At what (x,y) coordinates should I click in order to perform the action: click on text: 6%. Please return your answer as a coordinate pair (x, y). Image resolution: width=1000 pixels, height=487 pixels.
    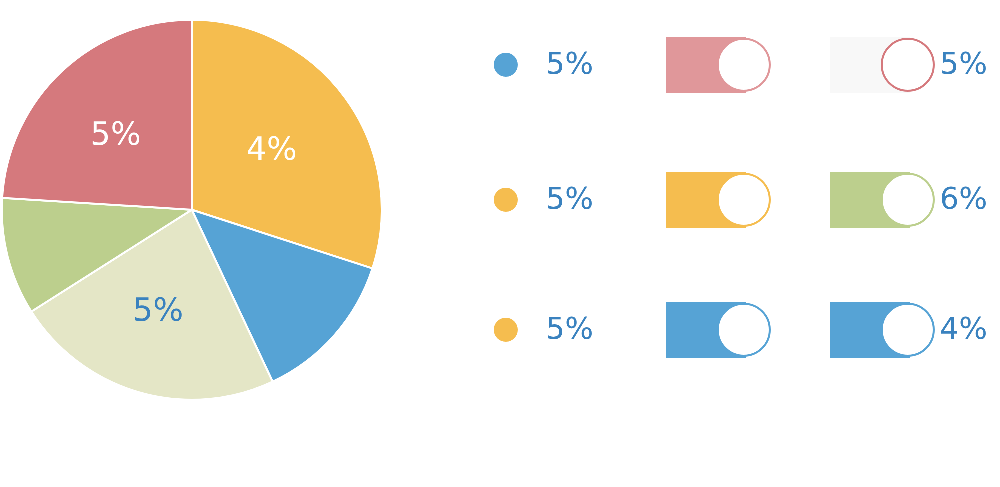
    Looking at the image, I should click on (964, 200).